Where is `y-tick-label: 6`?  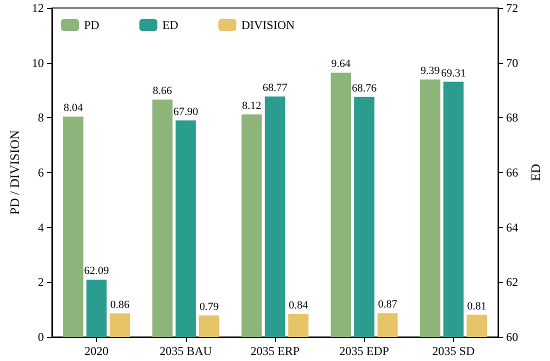 y-tick-label: 6 is located at coordinates (41, 173).